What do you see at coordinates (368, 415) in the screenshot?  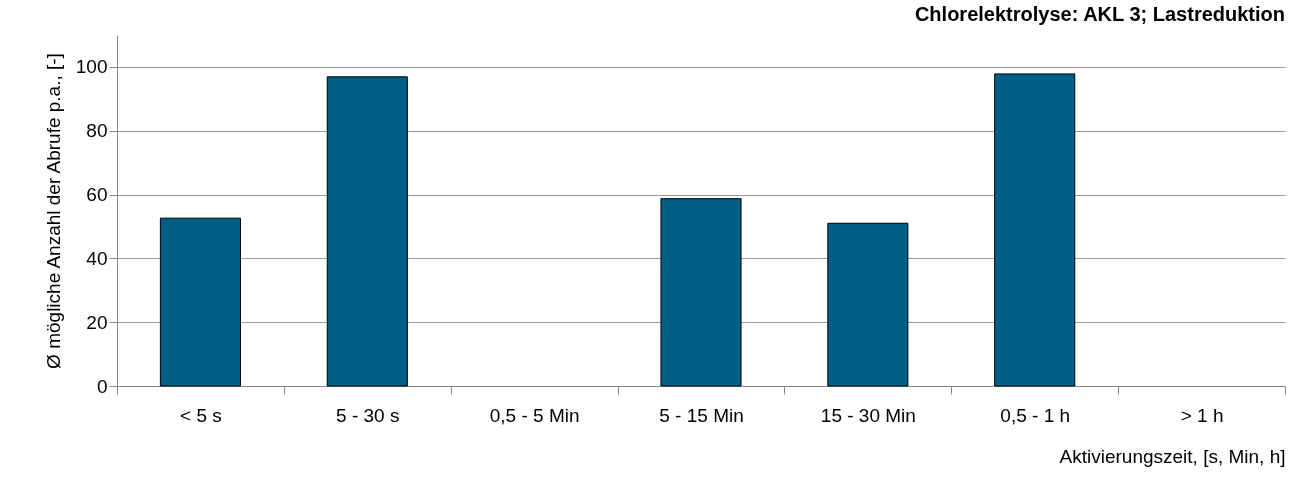 I see `x-tick-label: 5 - 30 s` at bounding box center [368, 415].